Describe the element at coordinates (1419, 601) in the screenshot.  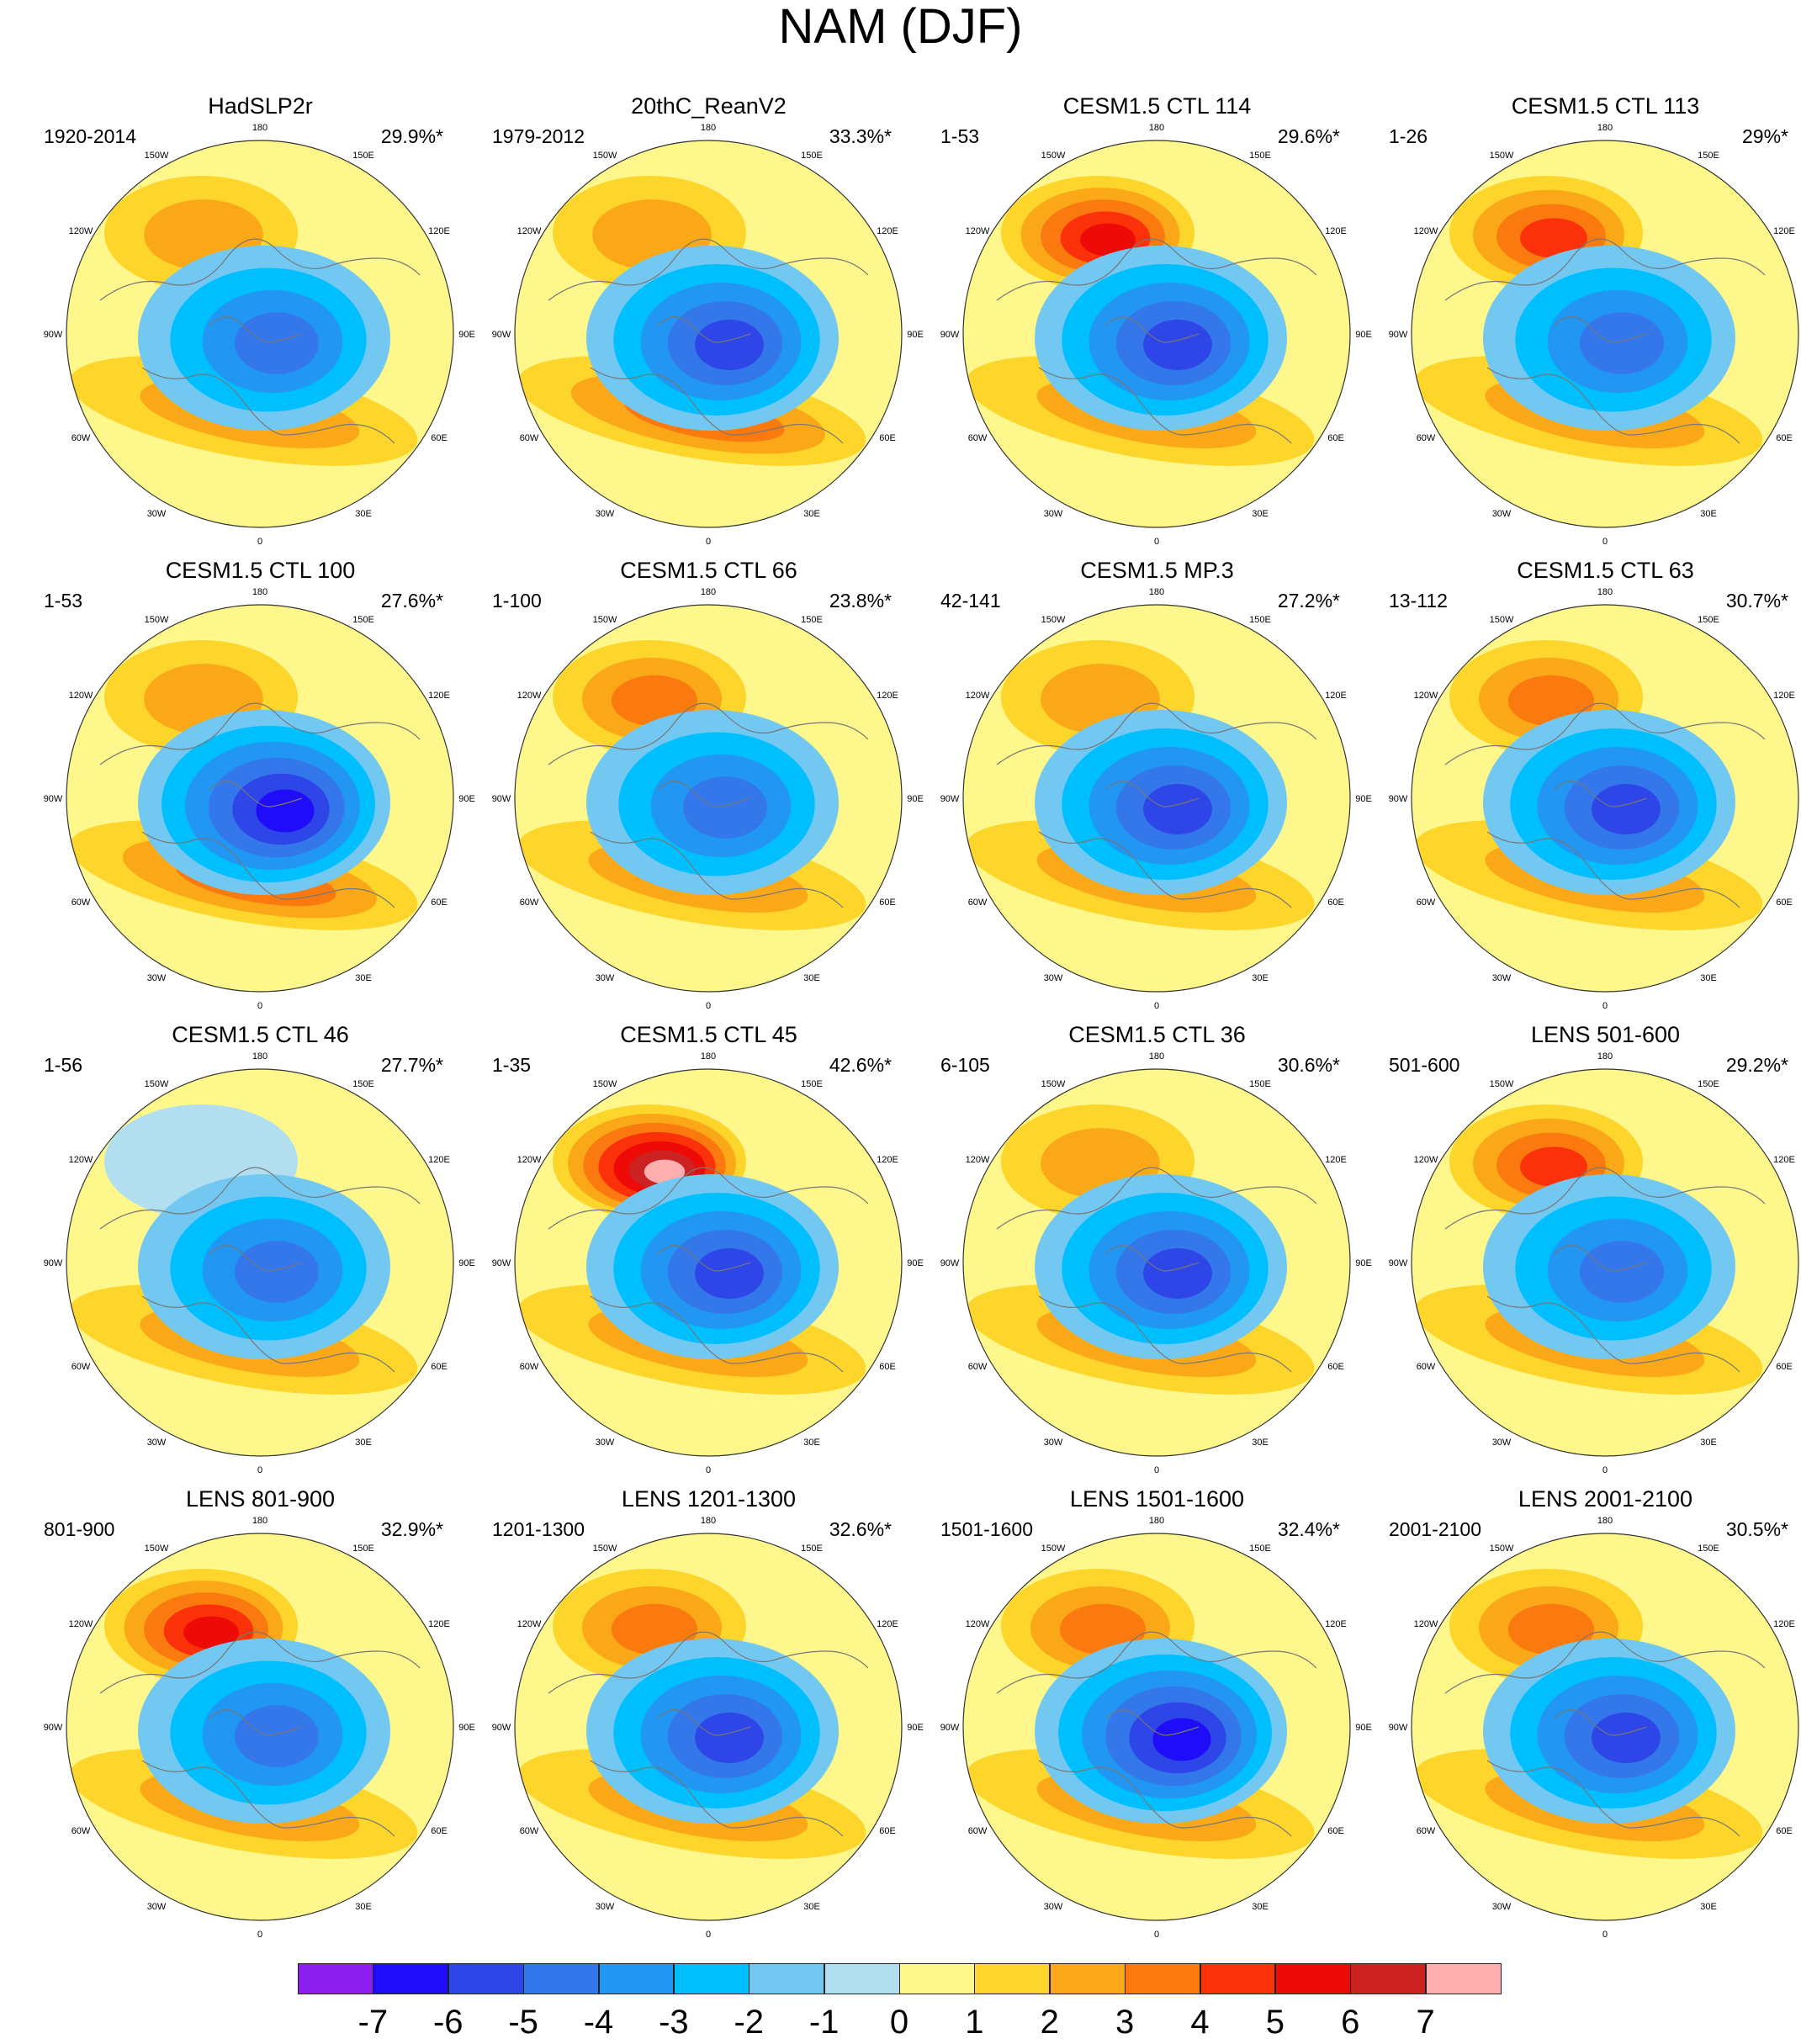
I see `panel-period: 13-112` at that location.